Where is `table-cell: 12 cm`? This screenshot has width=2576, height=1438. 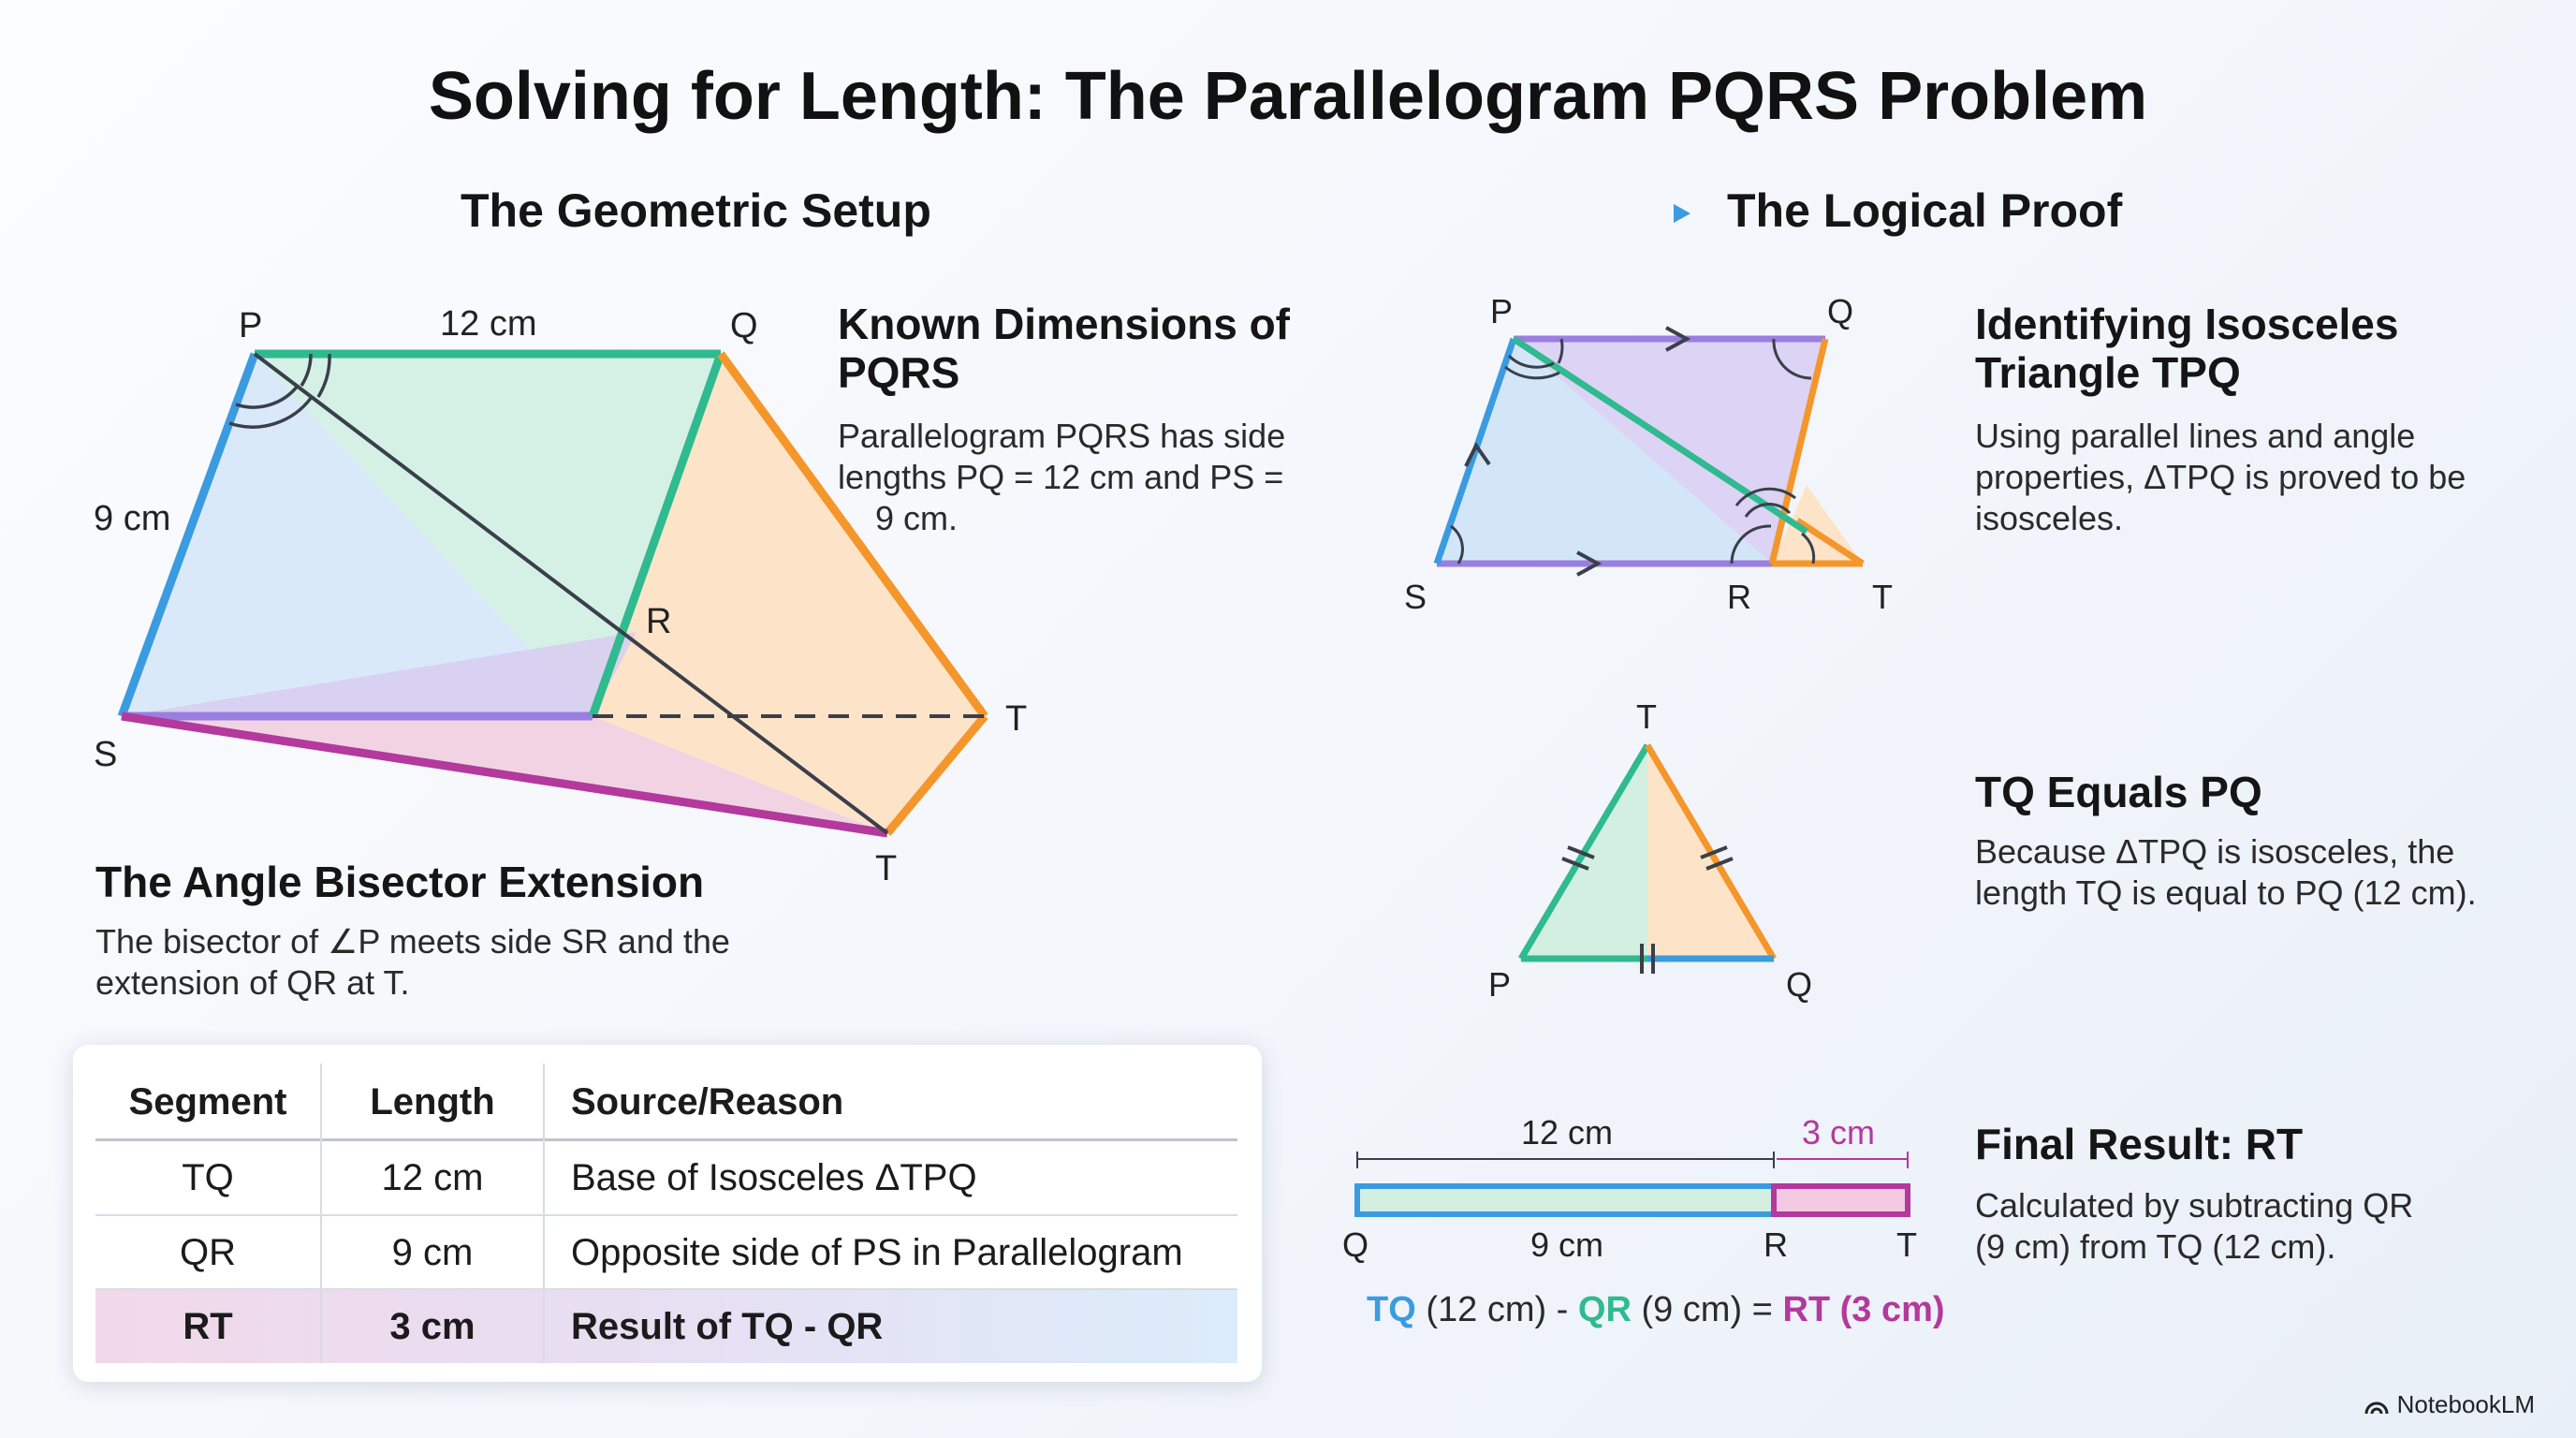 table-cell: 12 cm is located at coordinates (432, 1177).